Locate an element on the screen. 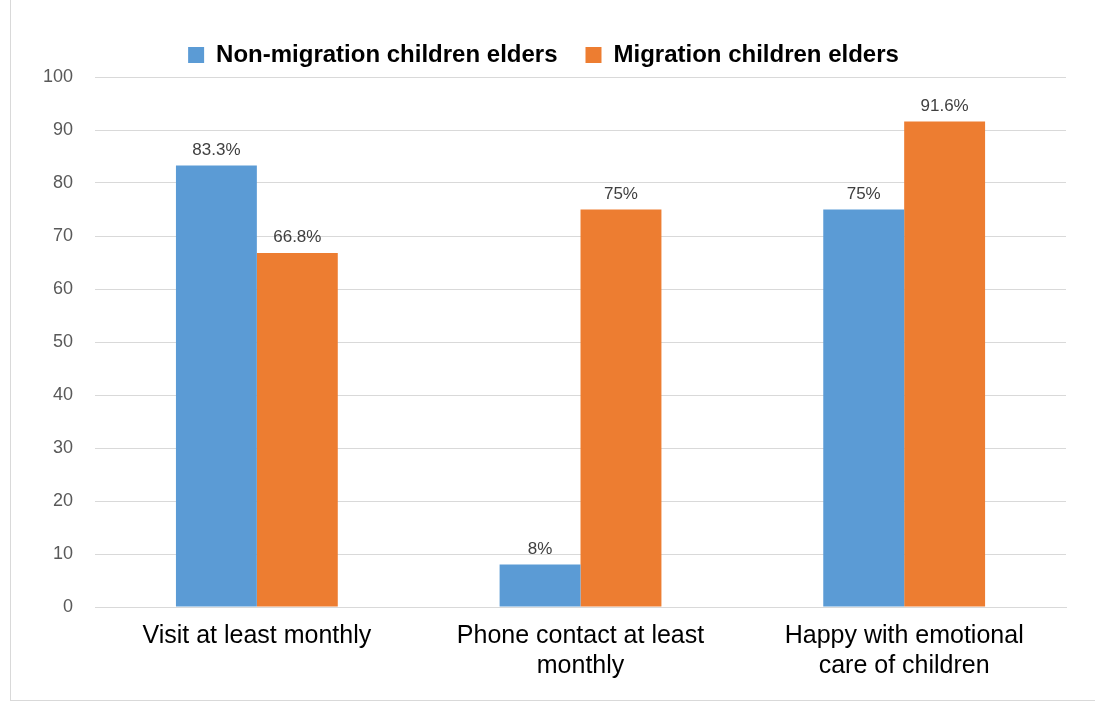 This screenshot has height=702, width=1096. x-tick-label: Happy with emotional care of children is located at coordinates (904, 648).